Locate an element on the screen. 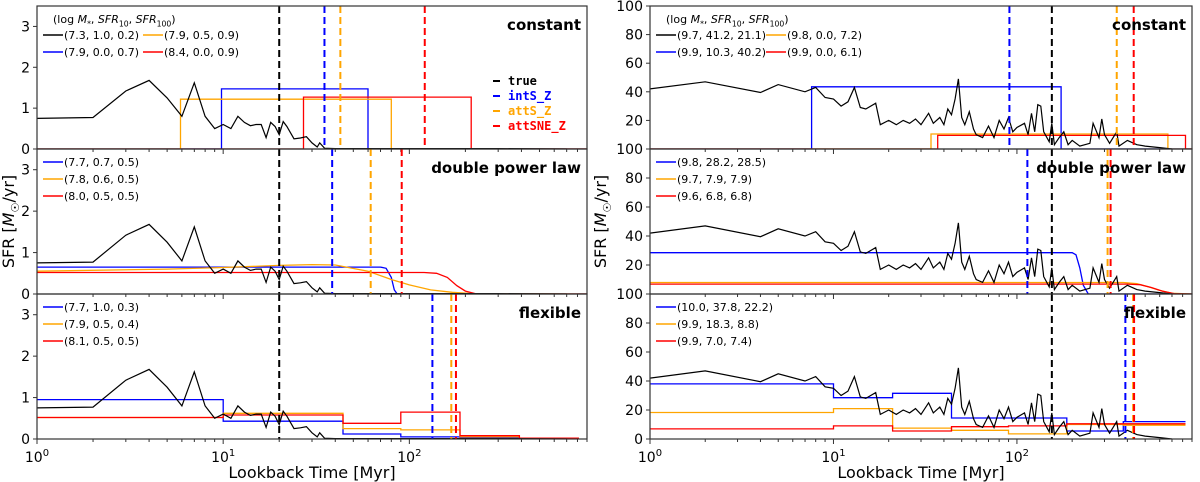 The image size is (1200, 482). legend-entry: (9.9, 10.3, 40.2) is located at coordinates (721, 52).